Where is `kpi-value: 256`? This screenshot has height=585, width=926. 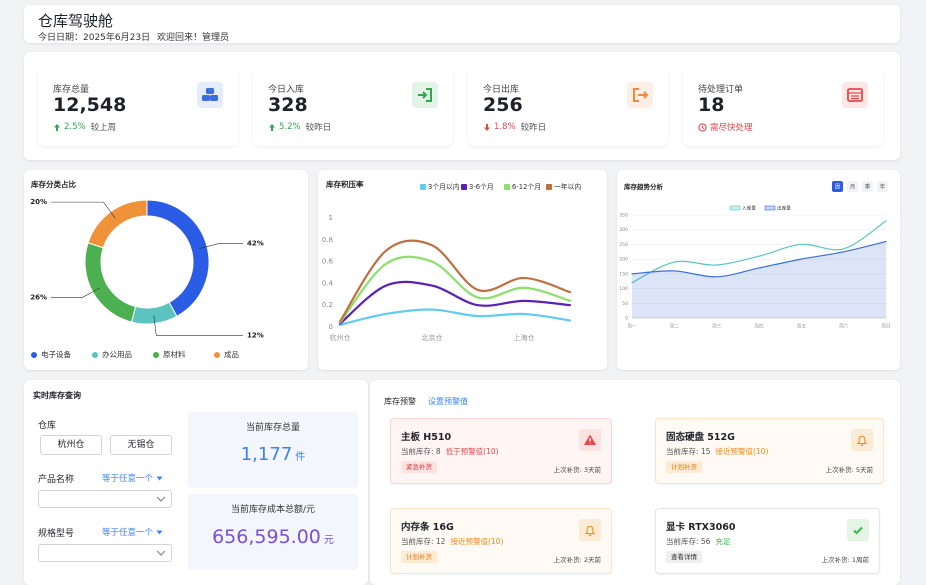
kpi-value: 256 is located at coordinates (503, 105).